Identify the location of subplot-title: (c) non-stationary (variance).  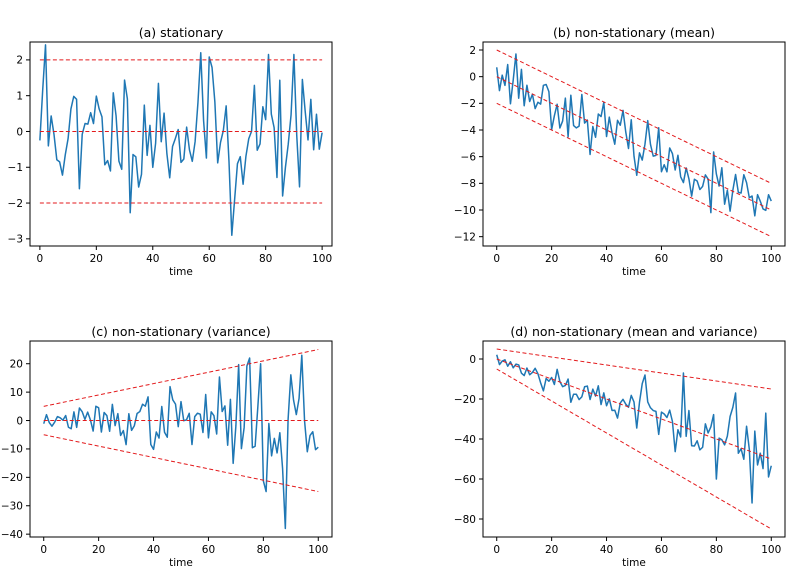
(180, 331).